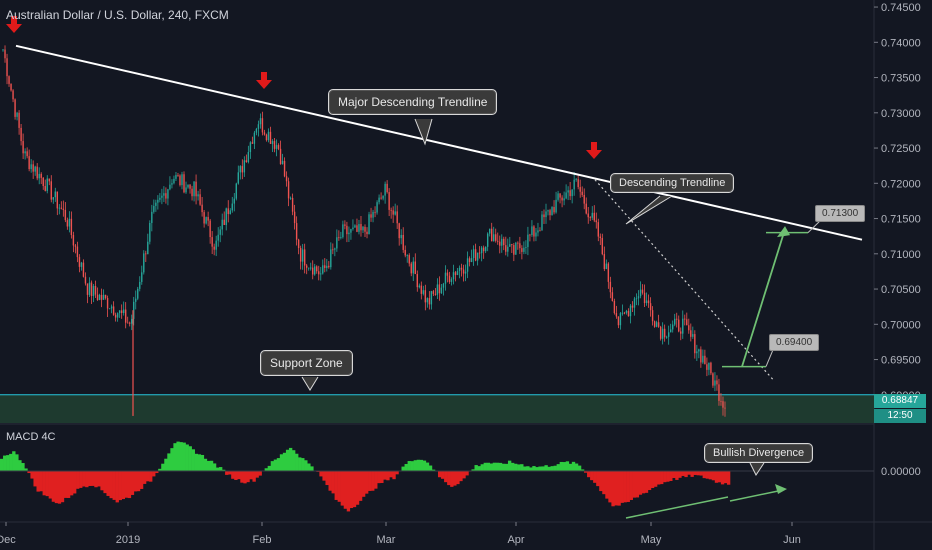 The height and width of the screenshot is (550, 932). What do you see at coordinates (14, 24) in the screenshot?
I see `high-marker-arrow` at bounding box center [14, 24].